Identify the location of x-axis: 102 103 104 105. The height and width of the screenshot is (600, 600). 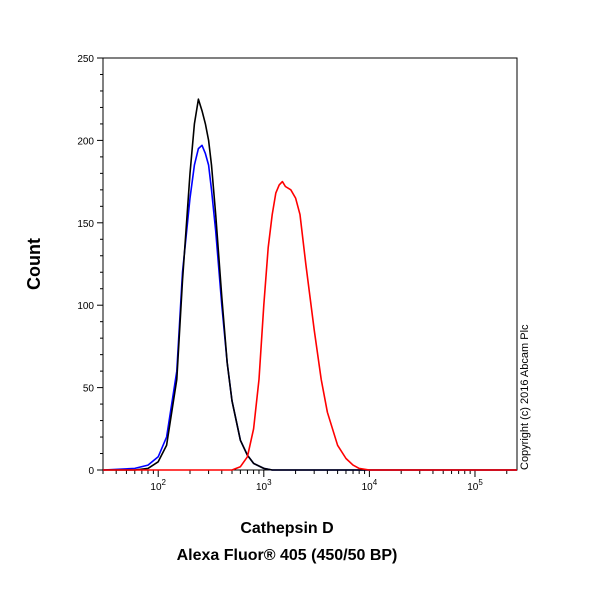
(305, 481).